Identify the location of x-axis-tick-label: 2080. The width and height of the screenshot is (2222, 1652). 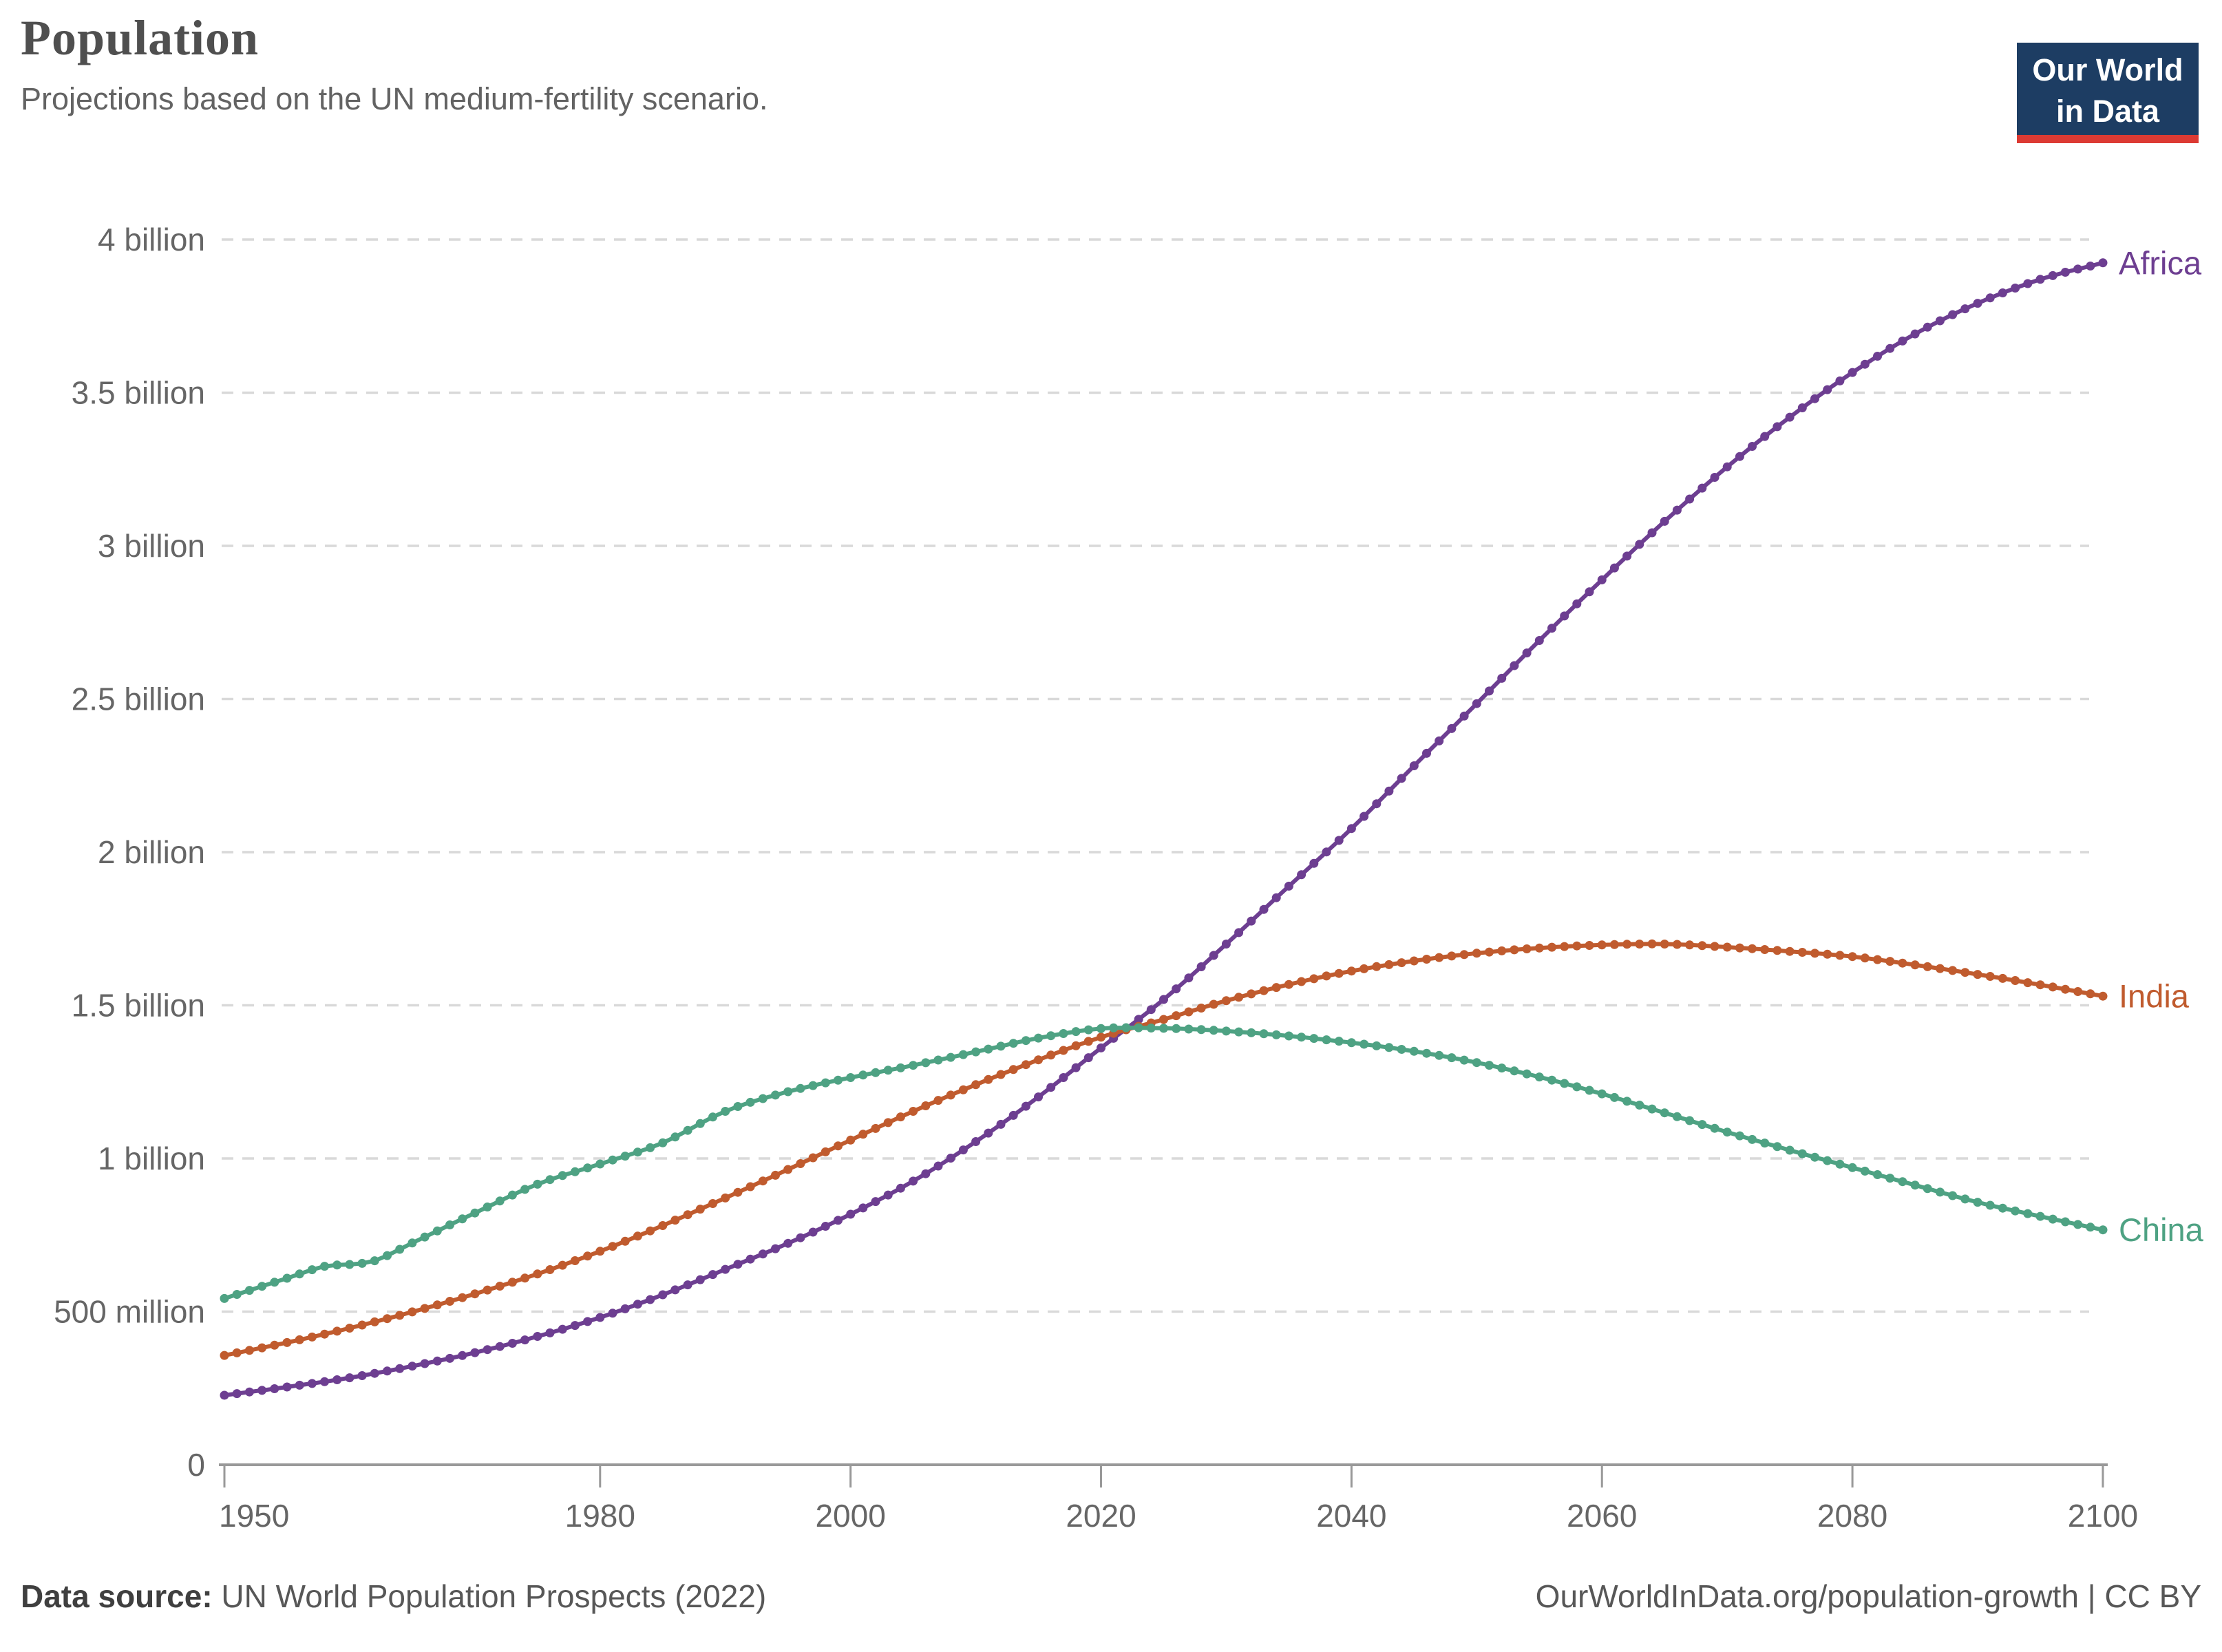
(1852, 1516).